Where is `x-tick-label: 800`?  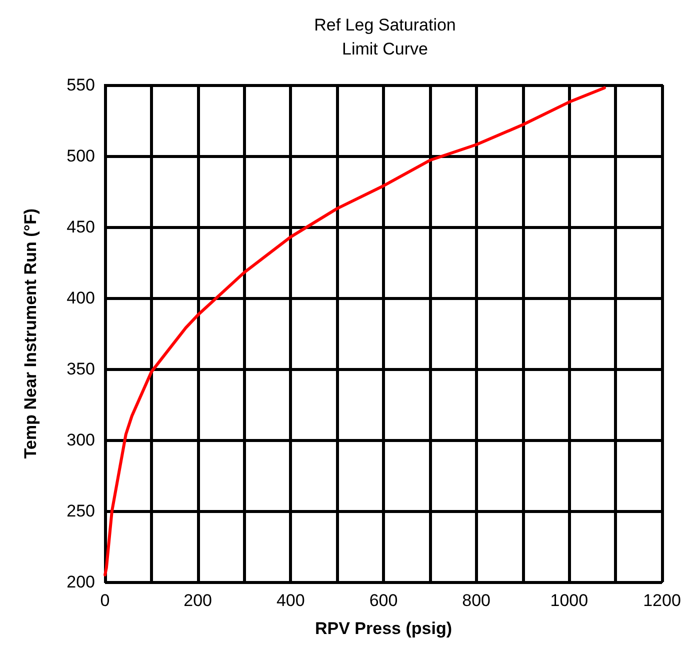
x-tick-label: 800 is located at coordinates (476, 600).